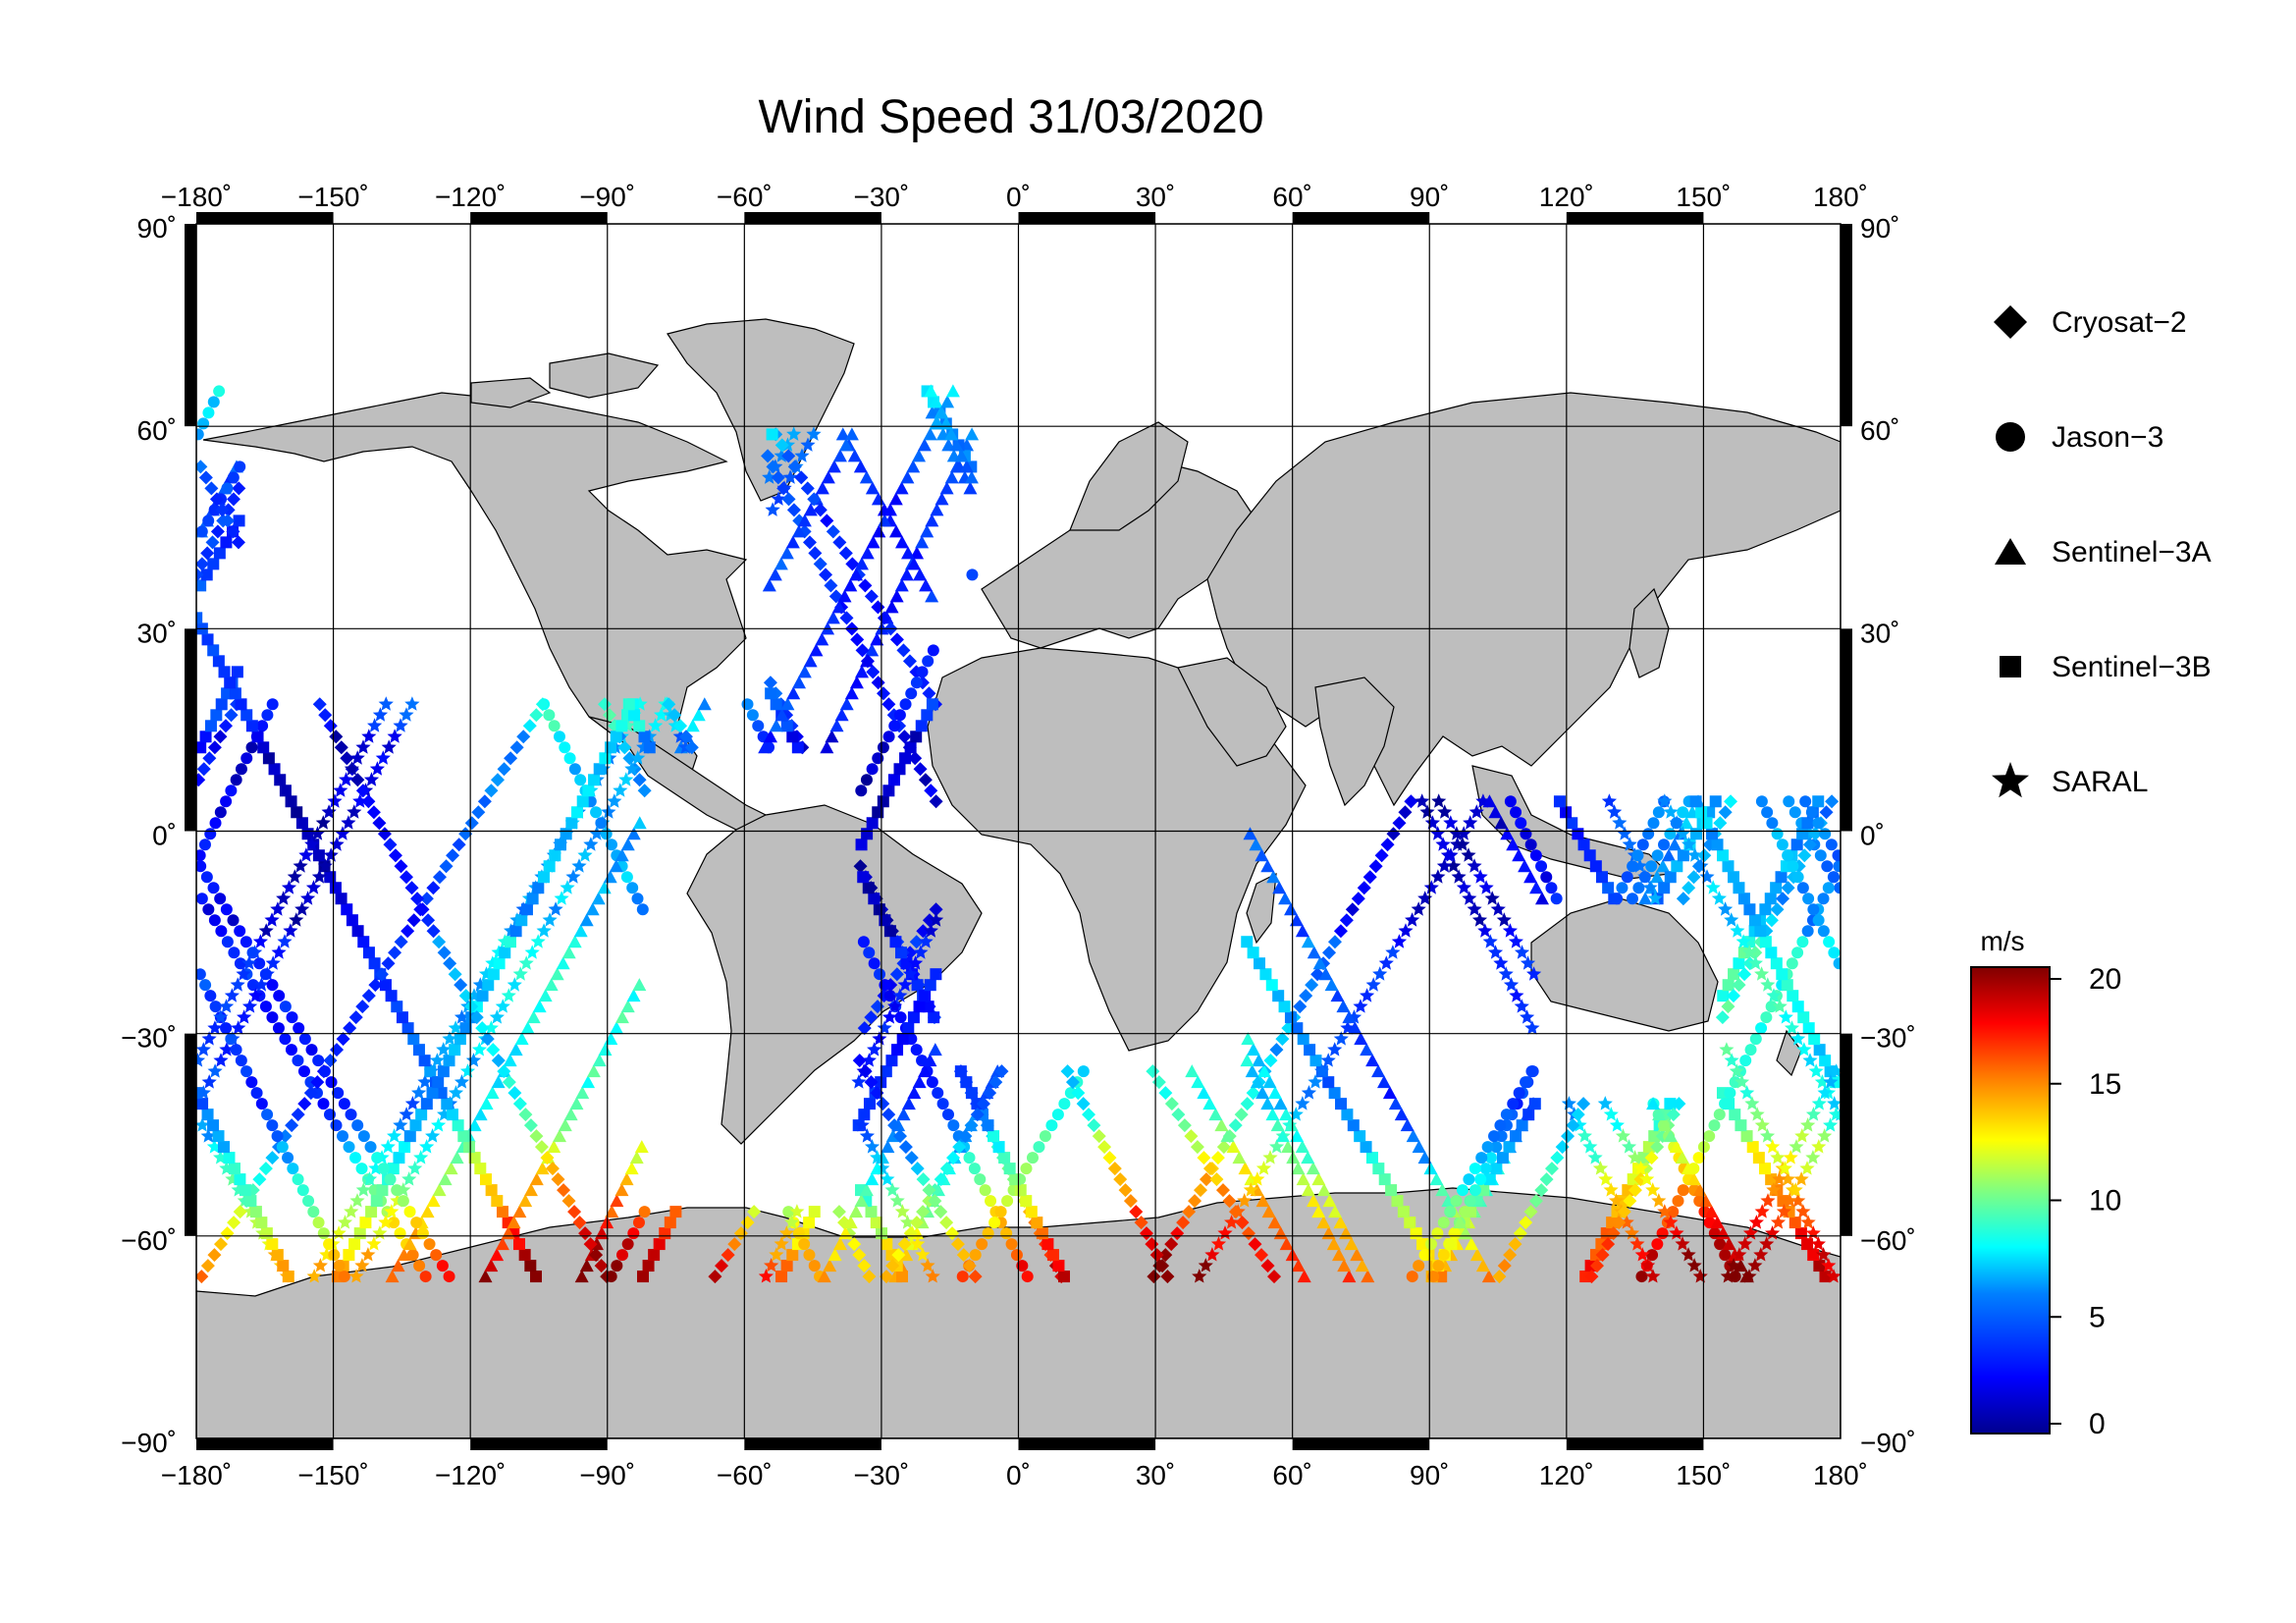 The height and width of the screenshot is (1623, 2296). What do you see at coordinates (2010, 780) in the screenshot?
I see `star-marker` at bounding box center [2010, 780].